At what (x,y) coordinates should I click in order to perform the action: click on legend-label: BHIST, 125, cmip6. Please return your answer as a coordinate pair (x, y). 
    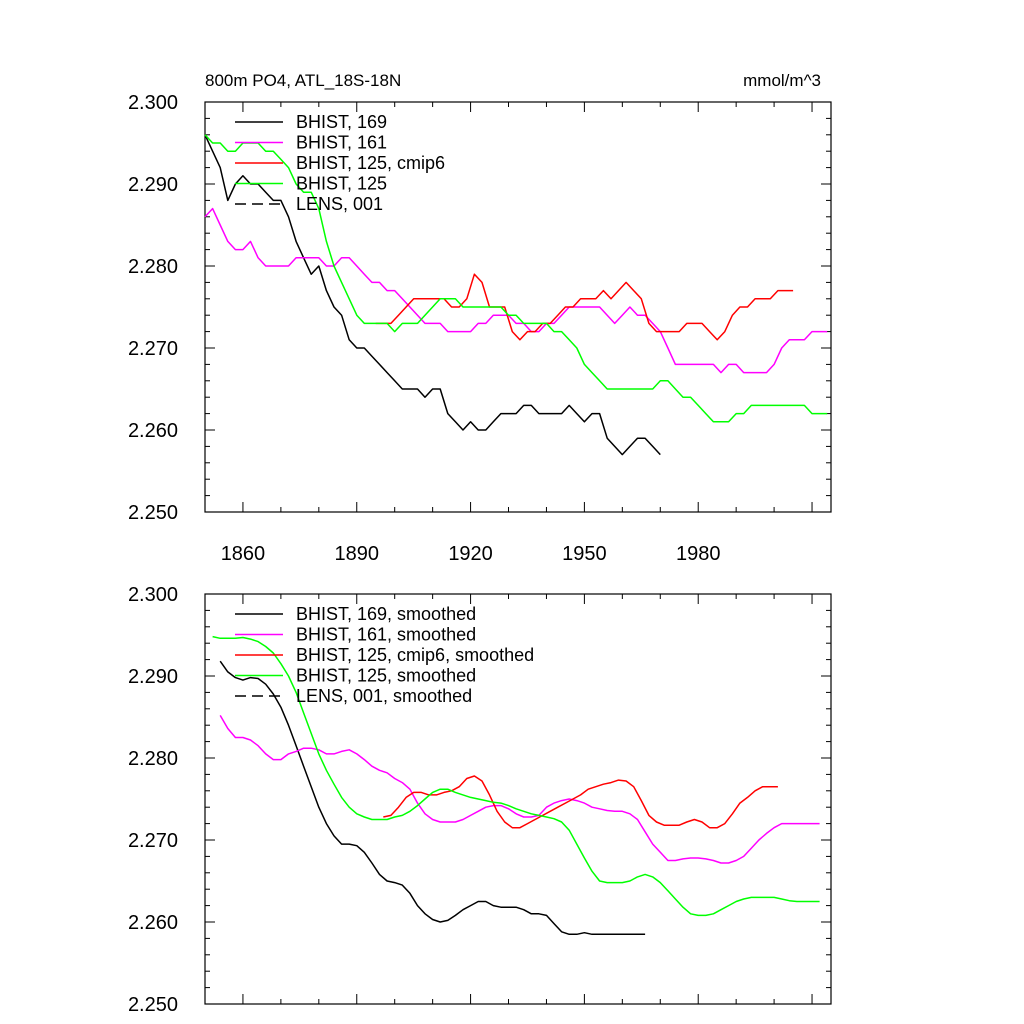
    Looking at the image, I should click on (370, 163).